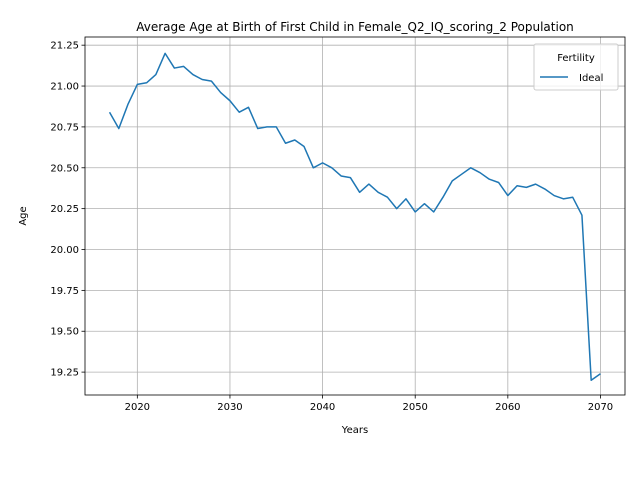 Image resolution: width=640 pixels, height=480 pixels. Describe the element at coordinates (64, 250) in the screenshot. I see `y-tick-label: 20.00` at that location.